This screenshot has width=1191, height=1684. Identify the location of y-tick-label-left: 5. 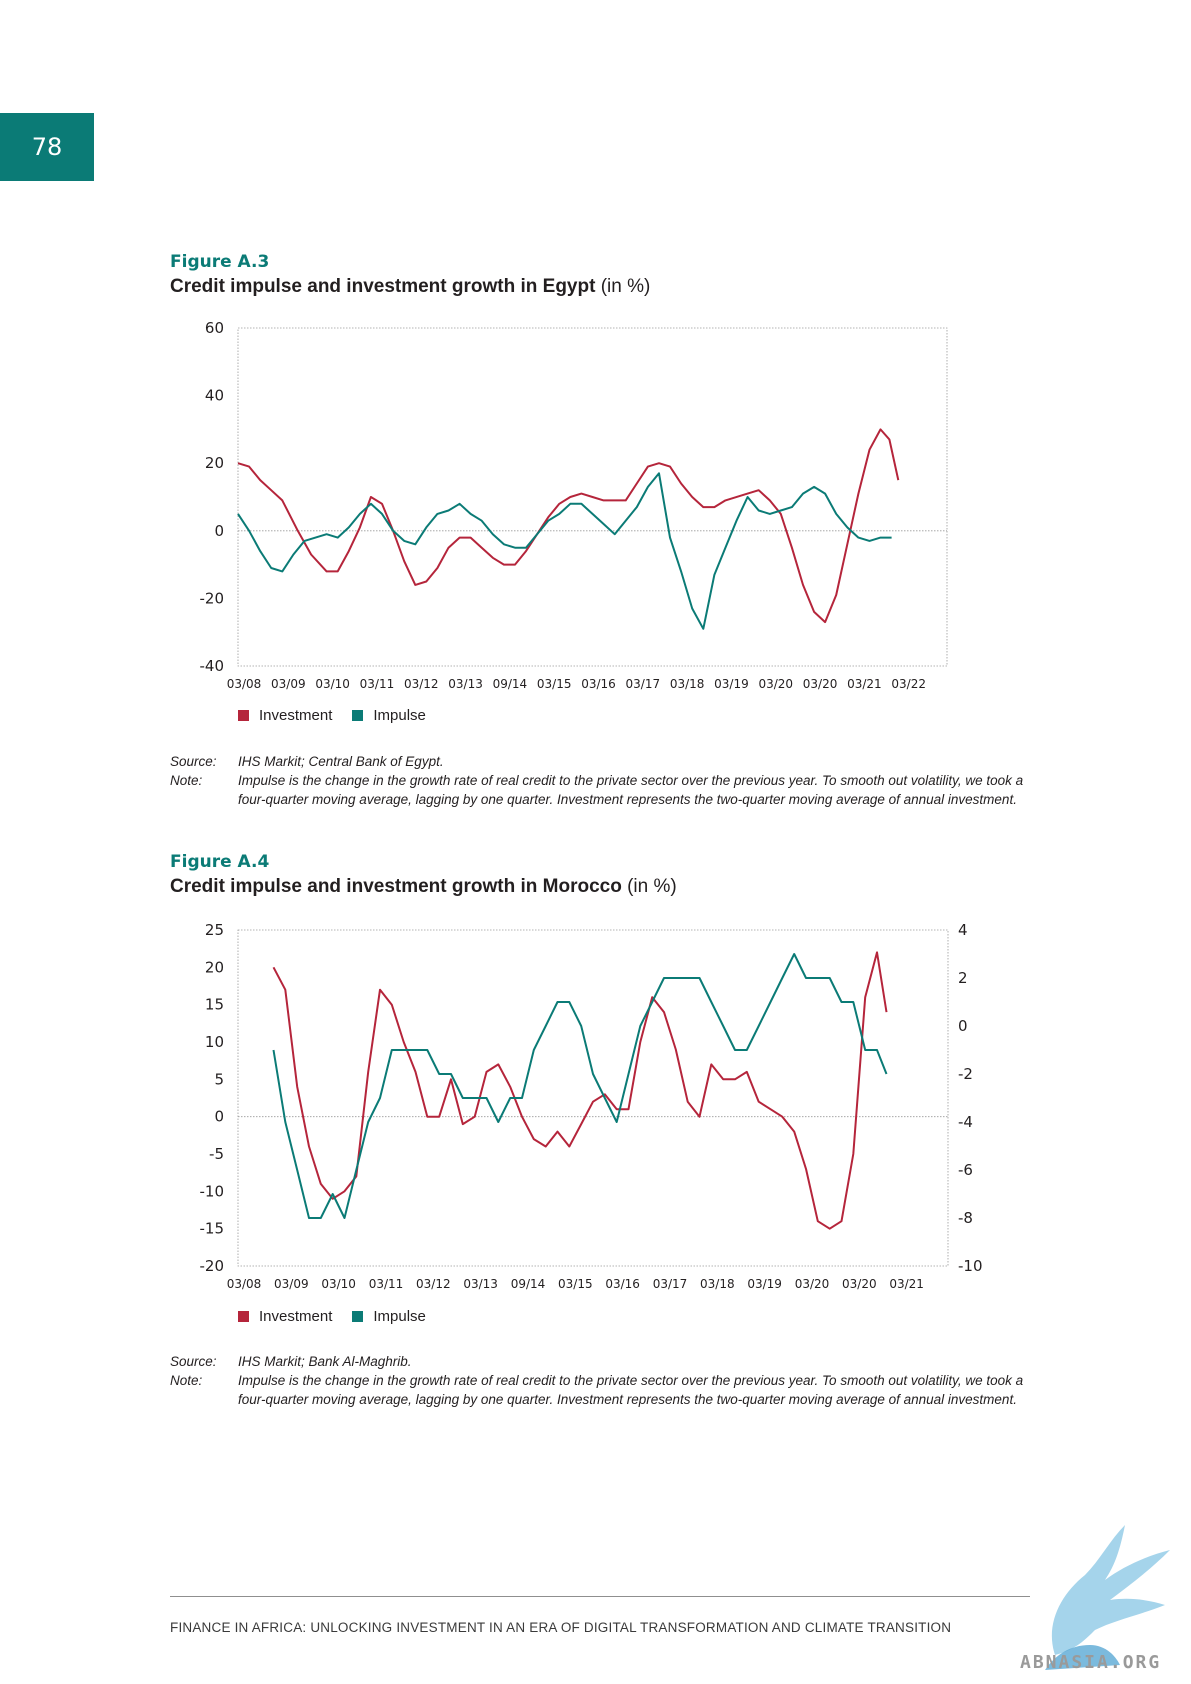
(219, 1079).